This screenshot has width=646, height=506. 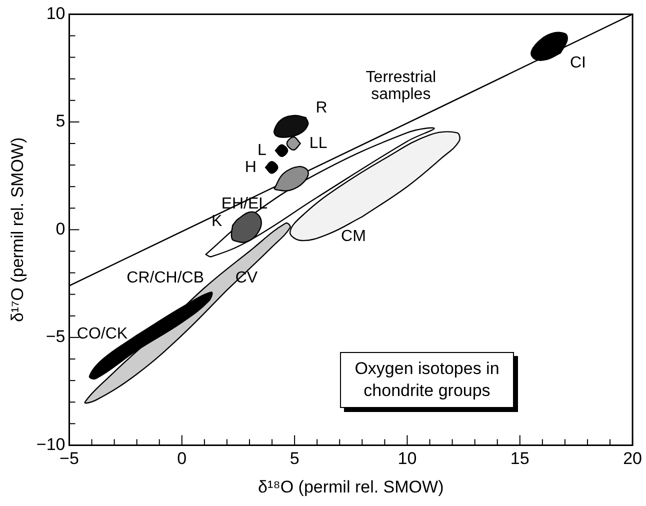 I want to click on y-tick-label: 5, so click(x=61, y=121).